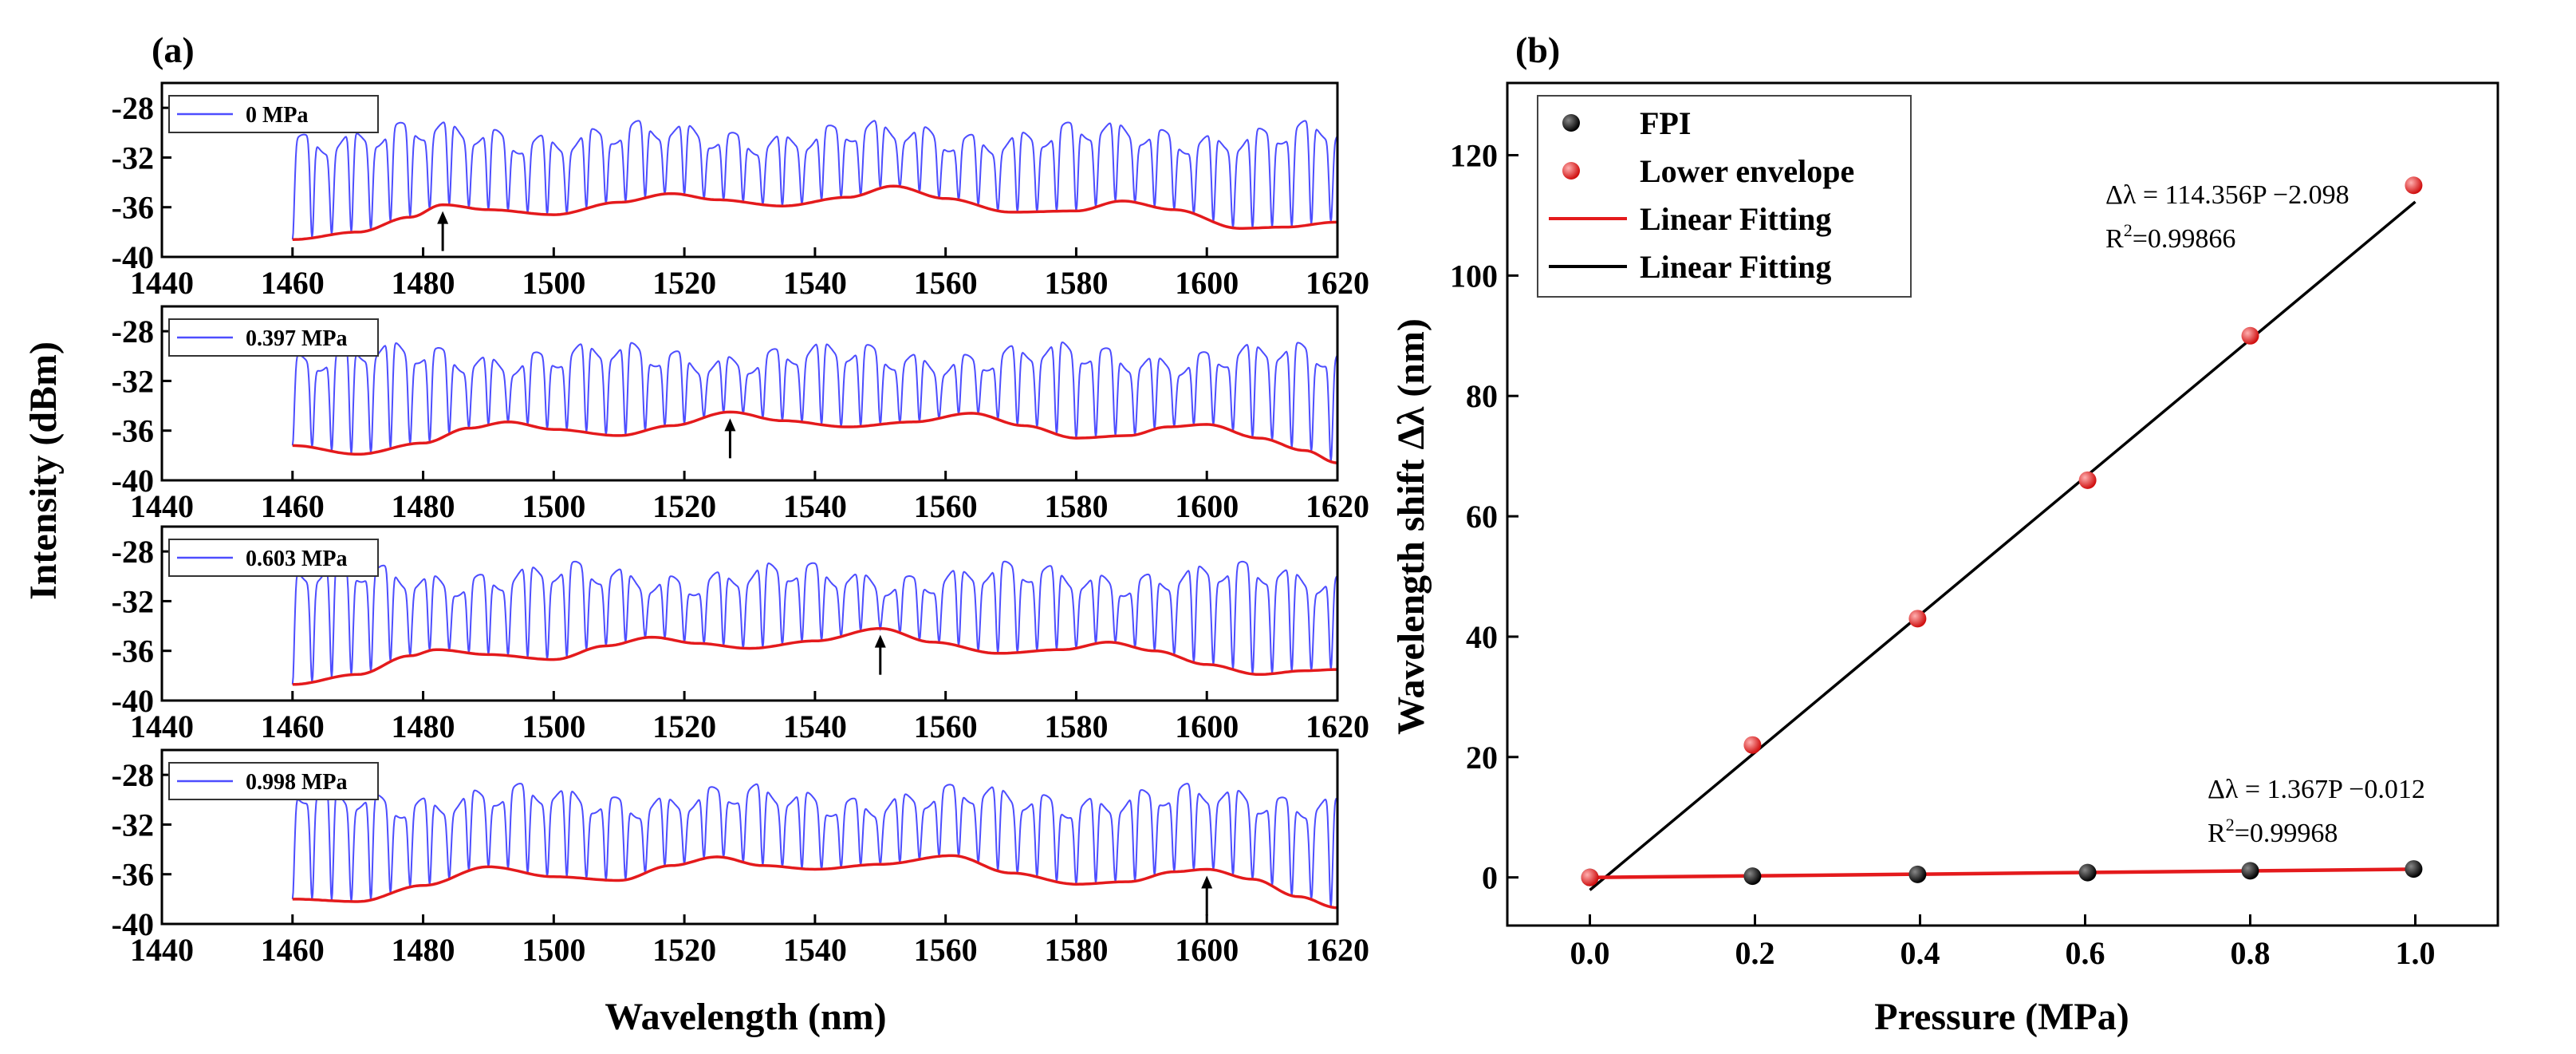 The image size is (2576, 1054). Describe the element at coordinates (1337, 283) in the screenshot. I see `x-tick-label-0-9: 1620` at that location.